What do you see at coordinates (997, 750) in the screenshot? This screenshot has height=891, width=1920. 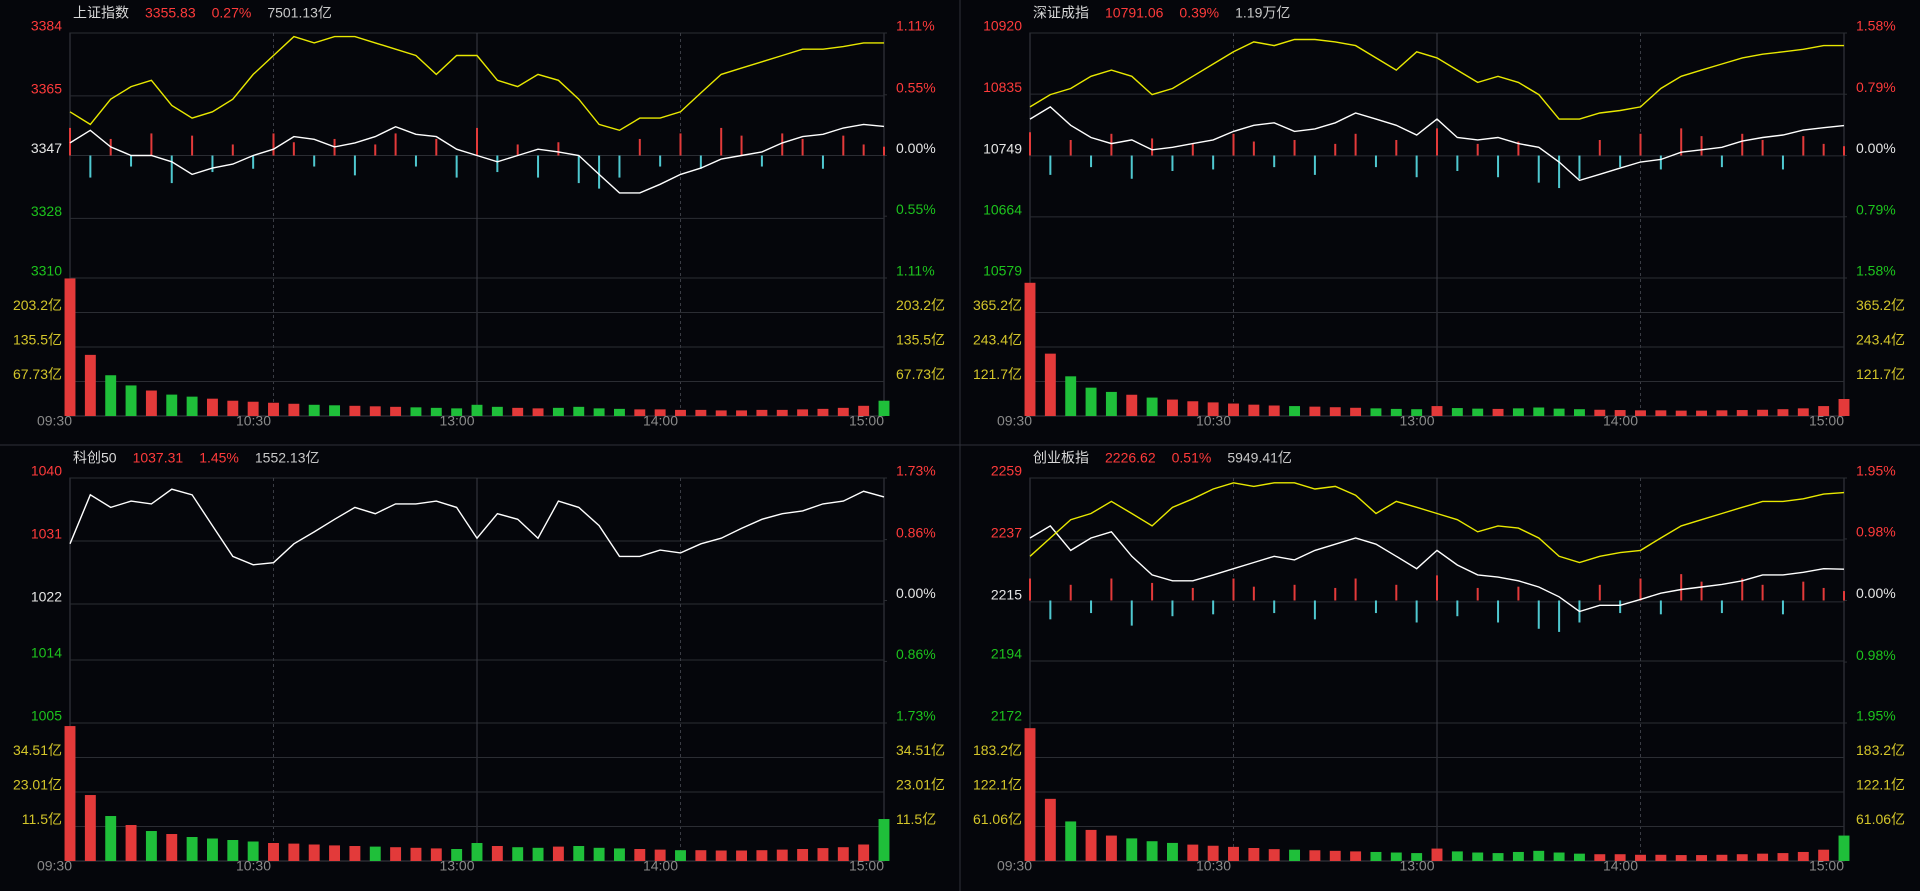 I see `volume-tick-label: 183.2亿` at bounding box center [997, 750].